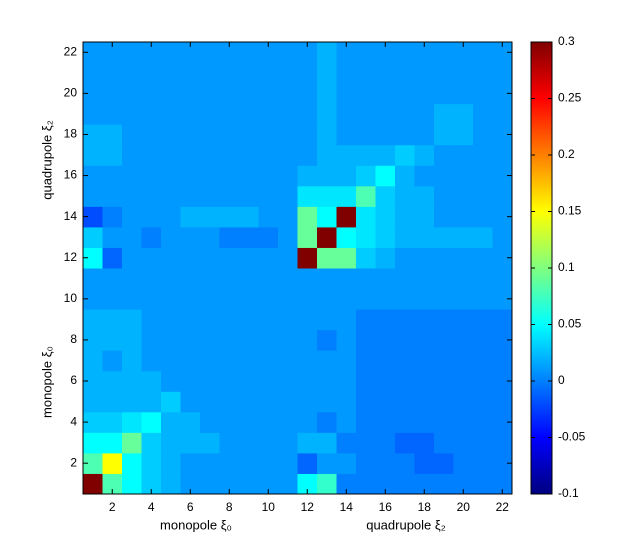 The image size is (636, 555). Describe the element at coordinates (71, 216) in the screenshot. I see `y-tick-label: 14` at that location.